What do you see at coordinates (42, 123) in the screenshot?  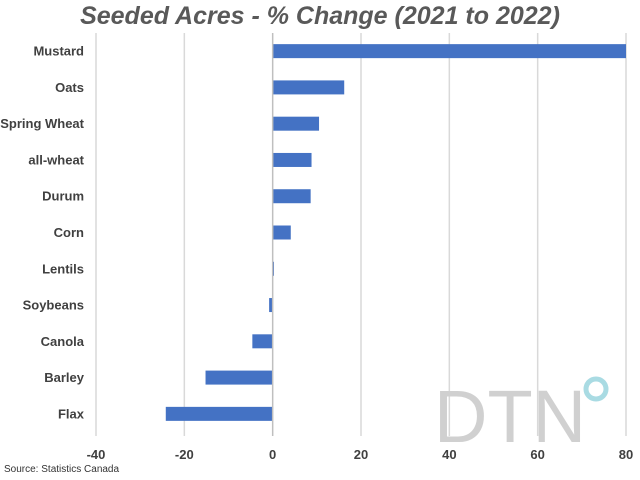 I see `category-label: Spring Wheat` at bounding box center [42, 123].